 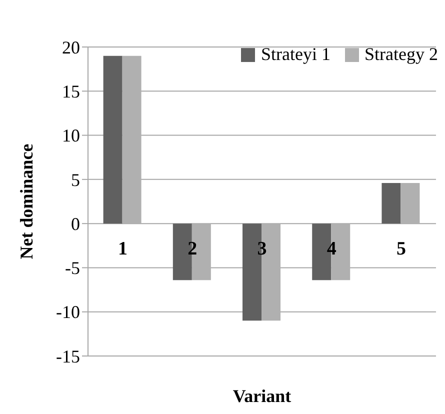 What do you see at coordinates (401, 249) in the screenshot?
I see `x-tick-label: 5` at bounding box center [401, 249].